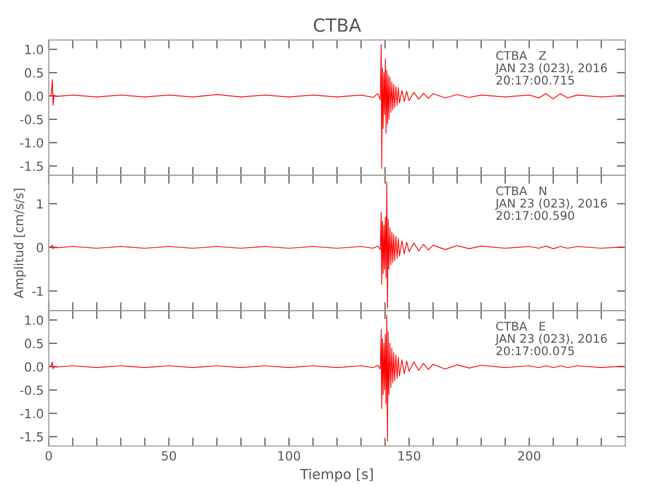 The width and height of the screenshot is (650, 500). Describe the element at coordinates (20, 243) in the screenshot. I see `y-axis-title: Amplitud [cm/s/s]` at that location.